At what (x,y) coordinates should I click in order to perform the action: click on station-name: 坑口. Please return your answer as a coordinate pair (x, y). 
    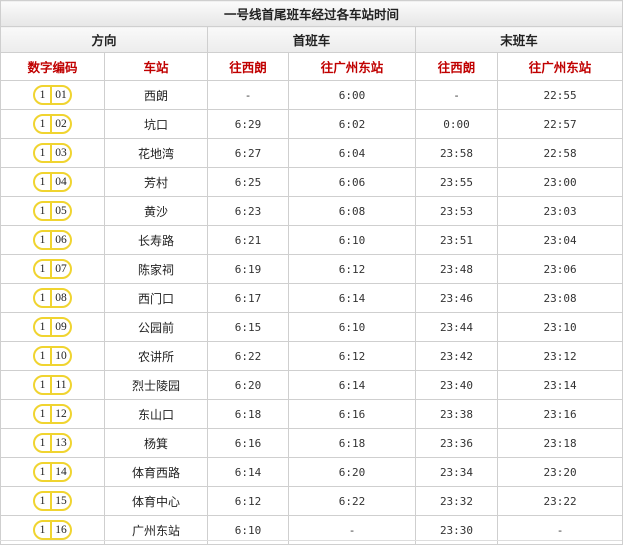
    Looking at the image, I should click on (156, 124).